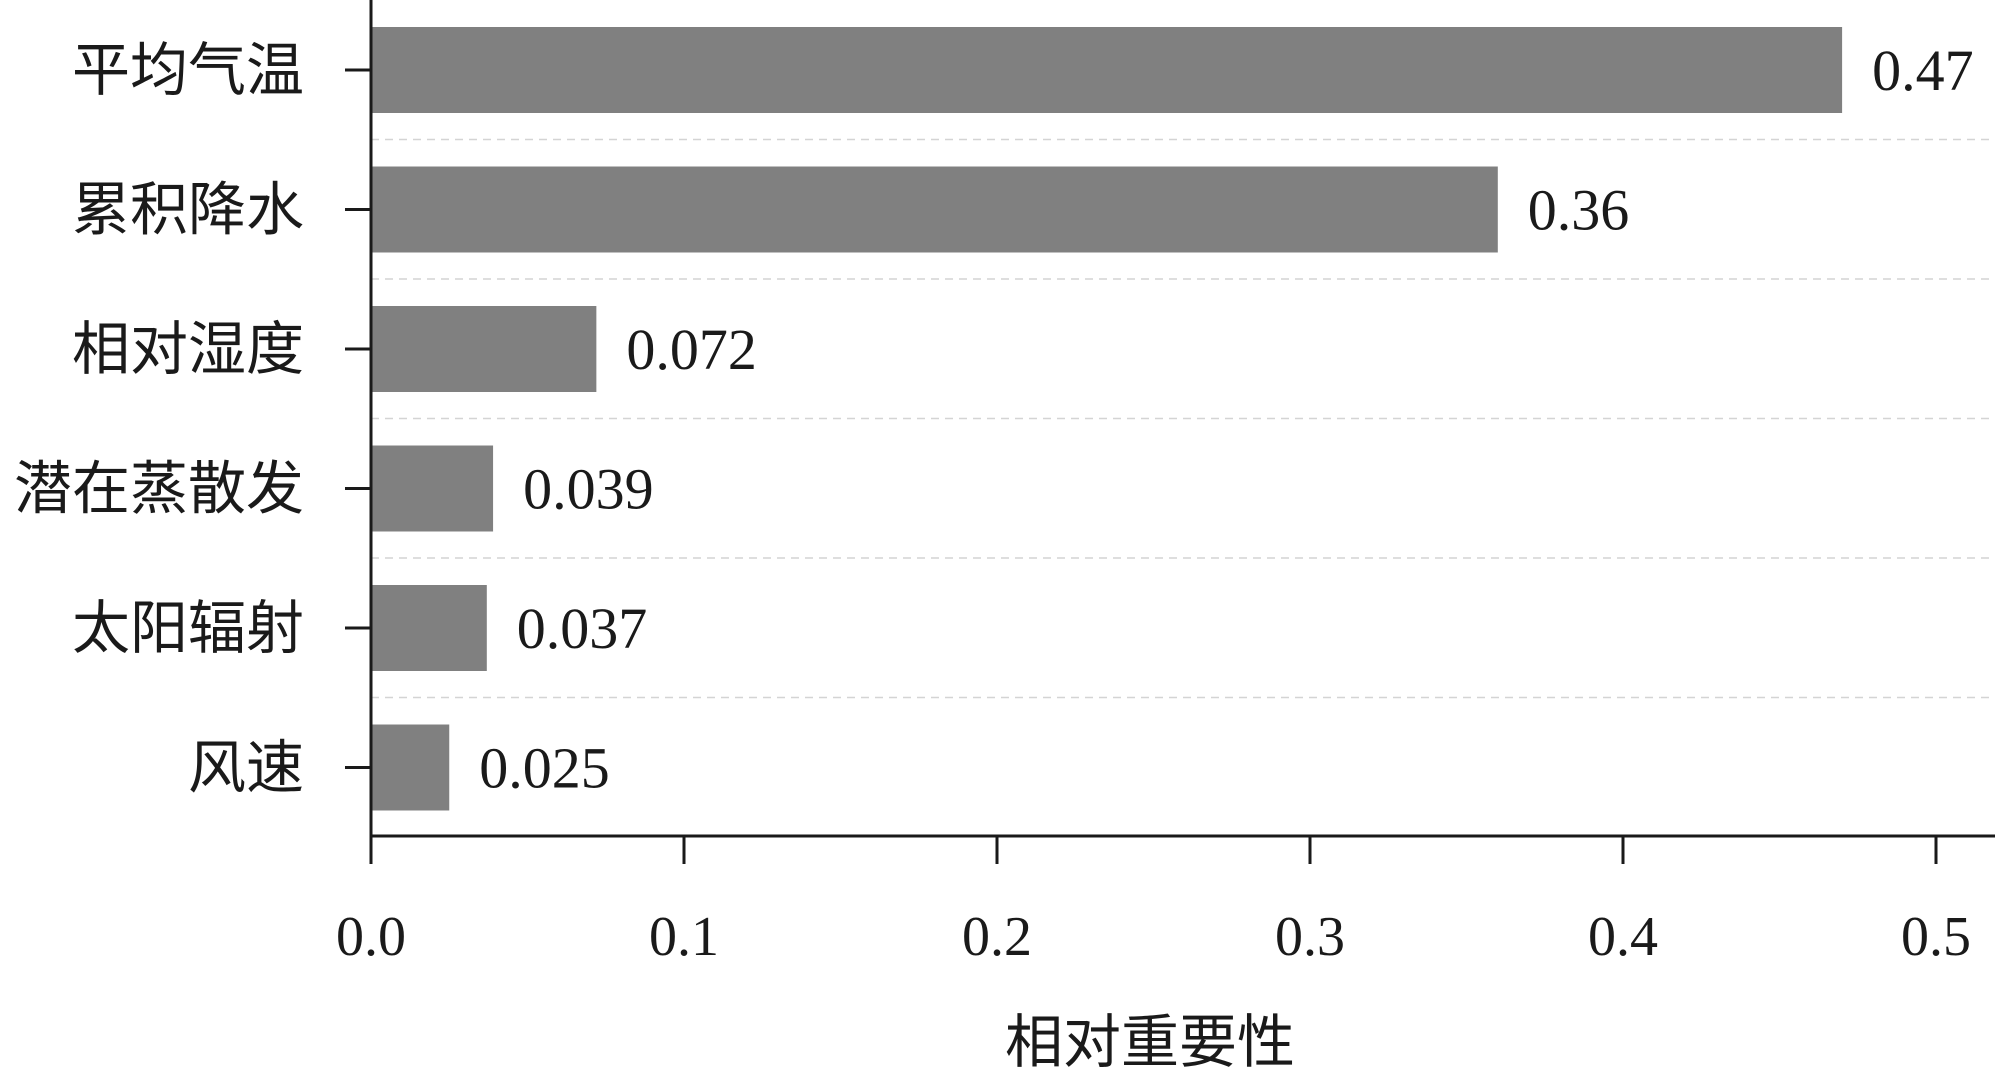 This screenshot has width=2000, height=1072. Describe the element at coordinates (188, 70) in the screenshot. I see `category-label: 平均气温` at that location.